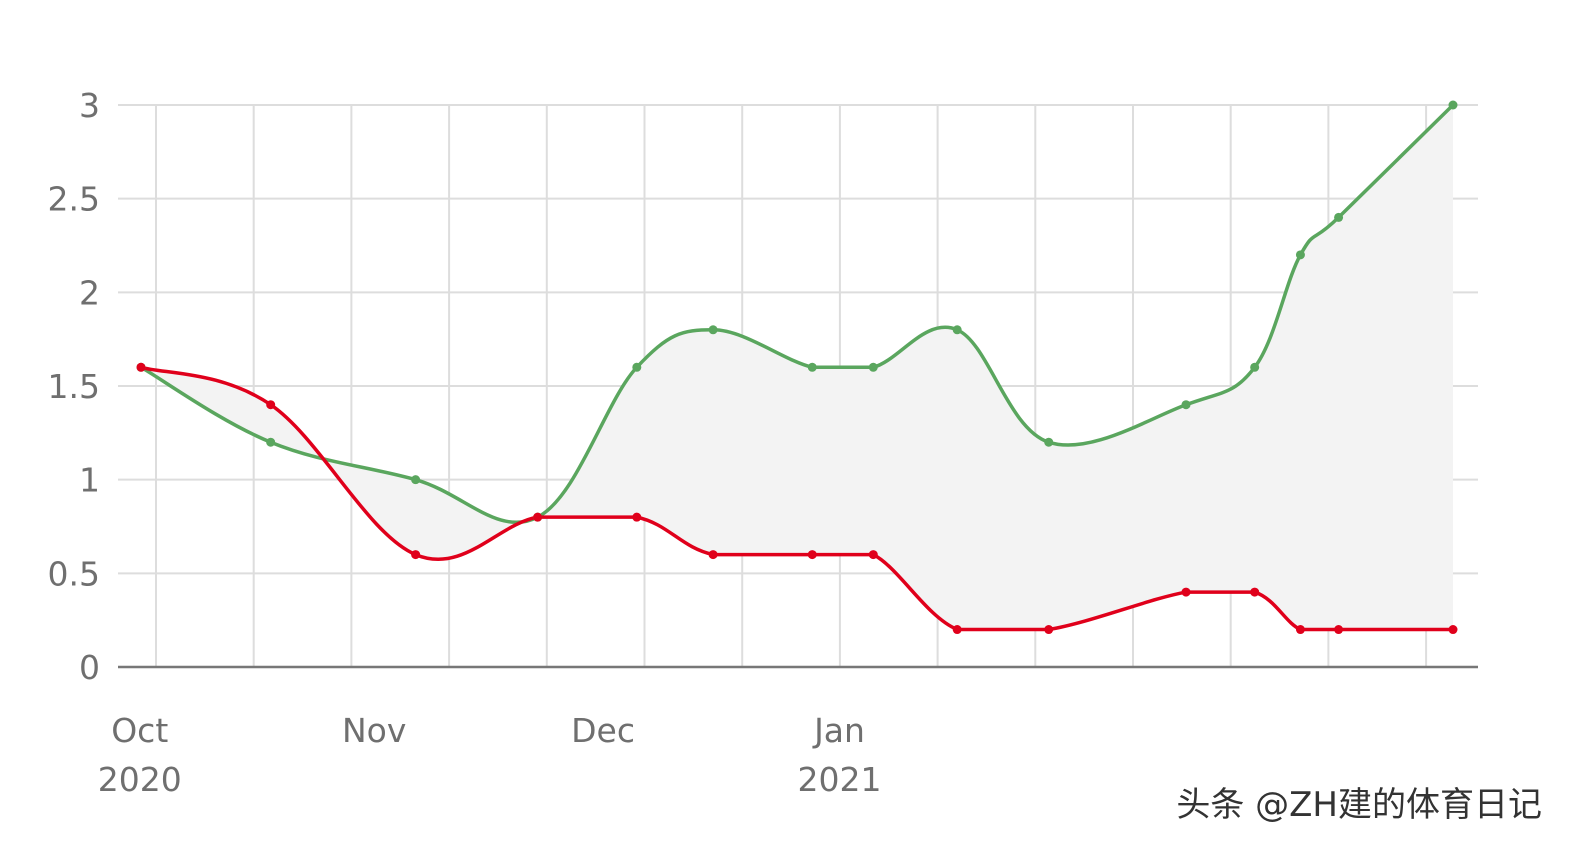 The image size is (1586, 866). I want to click on x-tick-label: Nov, so click(374, 730).